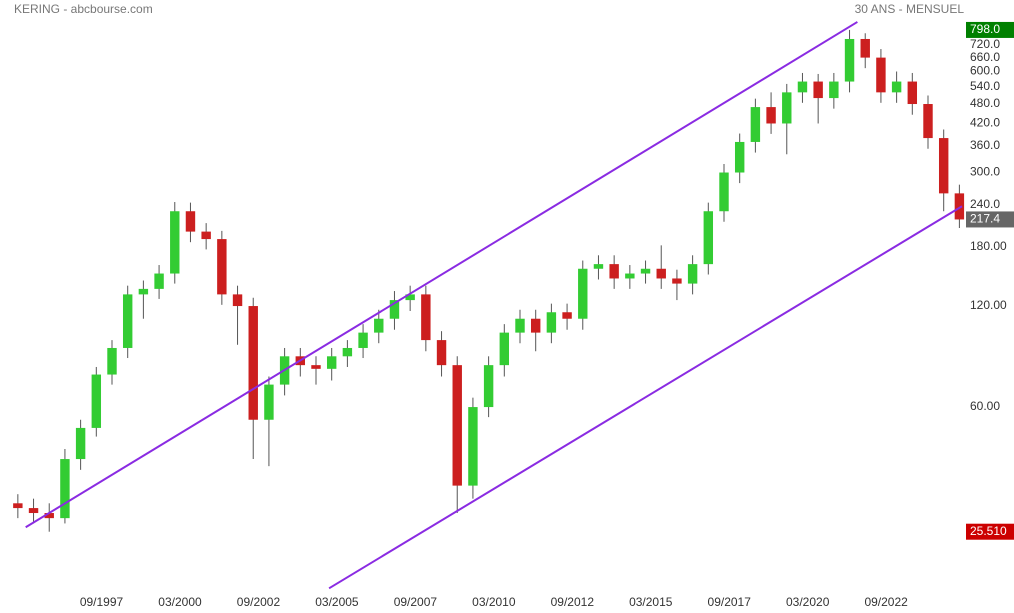 The width and height of the screenshot is (1014, 613). I want to click on x-tick-label: 03/2000, so click(180, 602).